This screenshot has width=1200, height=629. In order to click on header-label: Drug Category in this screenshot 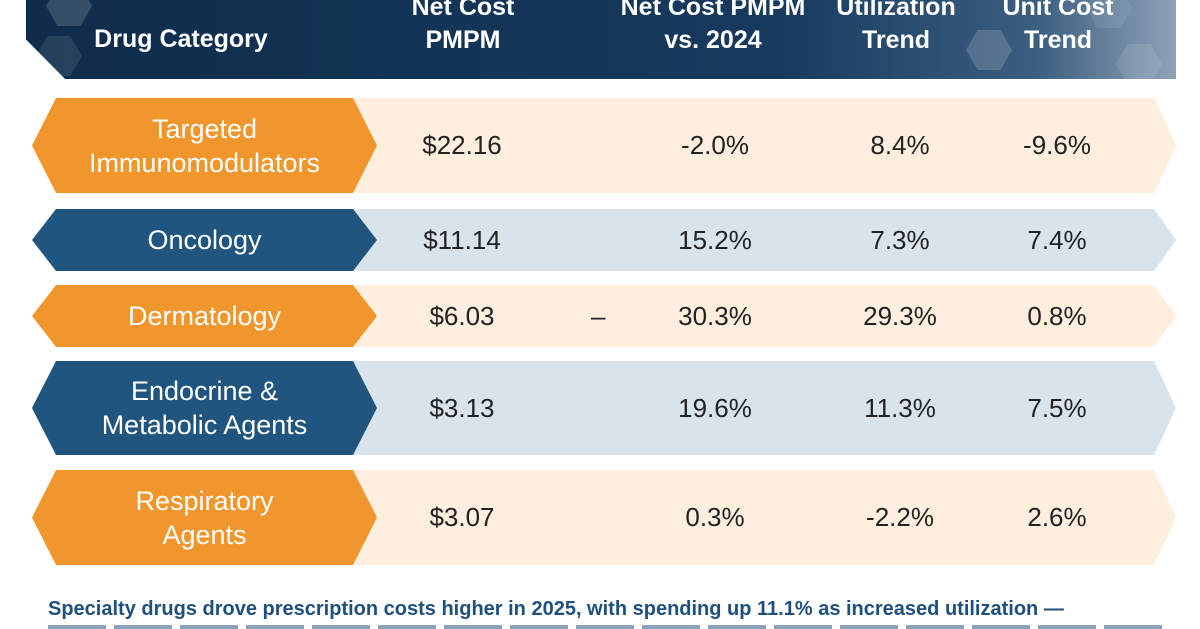, I will do `click(181, 39)`.